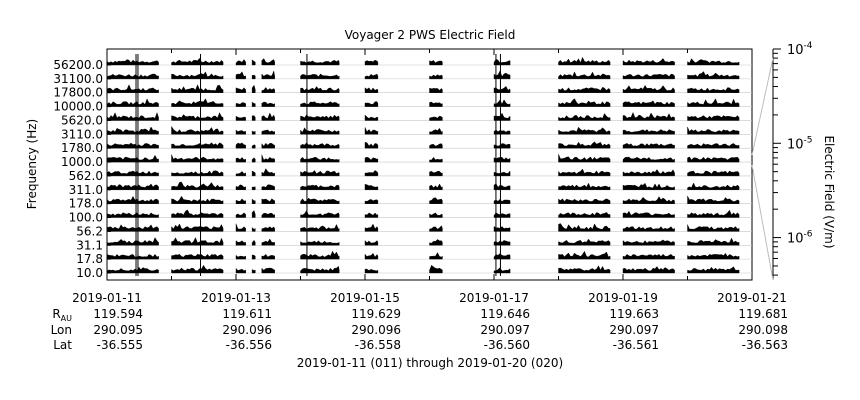  I want to click on x-tick-label: 2019-01-19, so click(623, 298).